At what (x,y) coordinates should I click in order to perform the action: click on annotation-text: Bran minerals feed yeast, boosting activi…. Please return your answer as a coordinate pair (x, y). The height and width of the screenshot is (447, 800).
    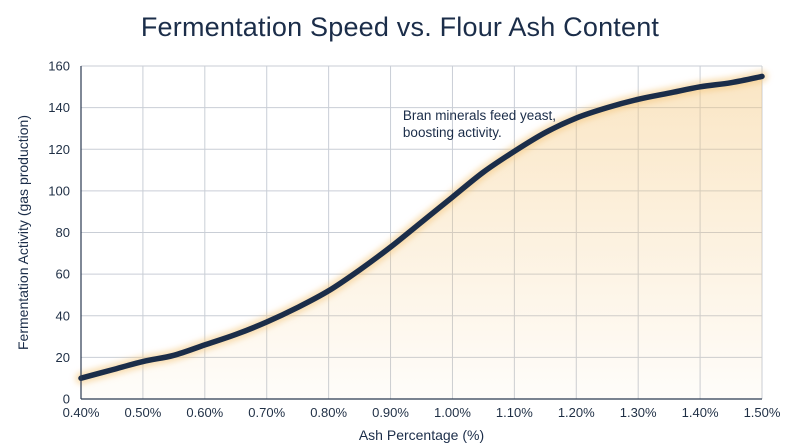
    Looking at the image, I should click on (479, 124).